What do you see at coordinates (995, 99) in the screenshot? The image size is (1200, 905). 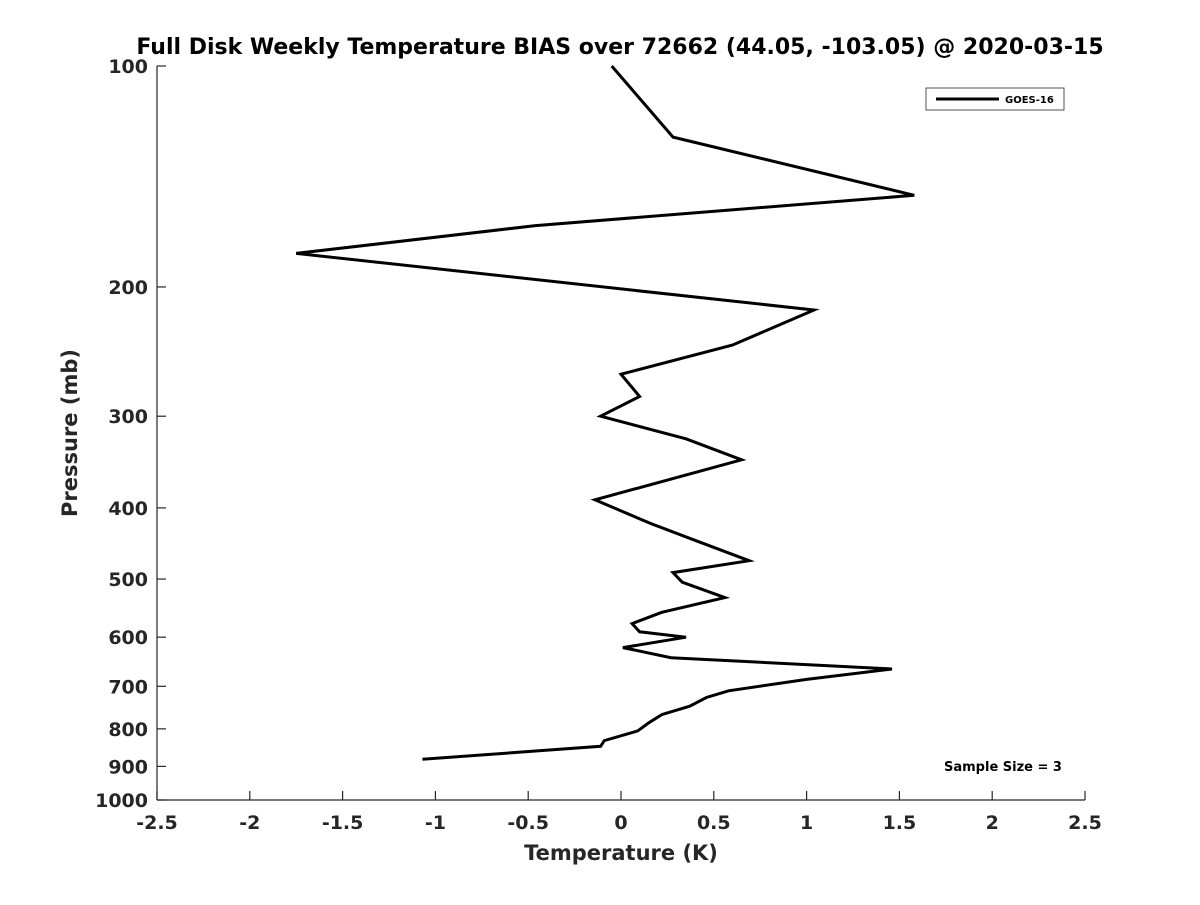 I see `legend: GOES-16` at bounding box center [995, 99].